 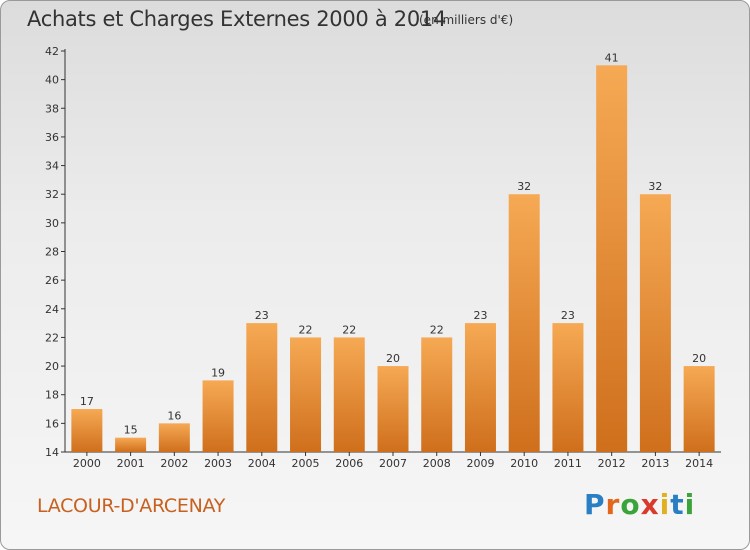 What do you see at coordinates (131, 430) in the screenshot?
I see `data-label: 15` at bounding box center [131, 430].